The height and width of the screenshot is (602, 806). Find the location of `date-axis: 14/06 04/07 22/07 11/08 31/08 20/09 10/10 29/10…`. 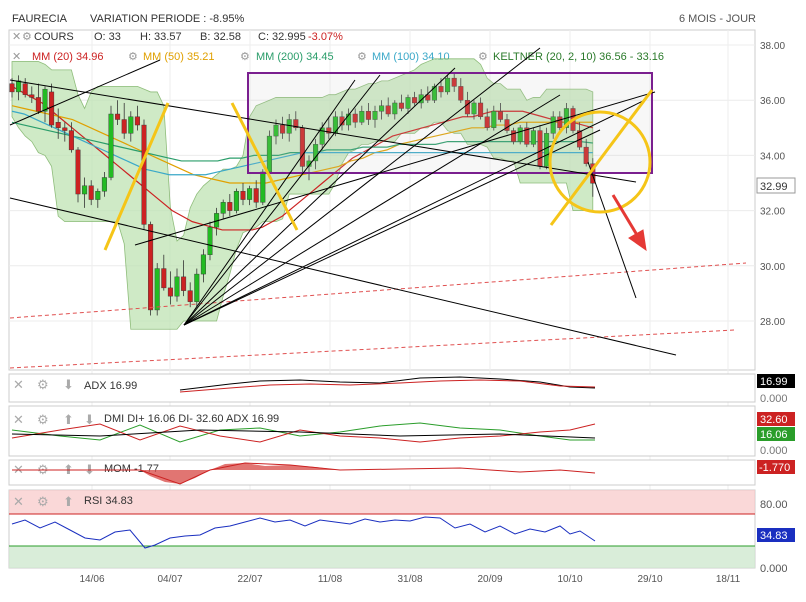

date-axis: 14/06 04/07 22/07 11/08 31/08 20/09 10/10 29/10… is located at coordinates (409, 579).